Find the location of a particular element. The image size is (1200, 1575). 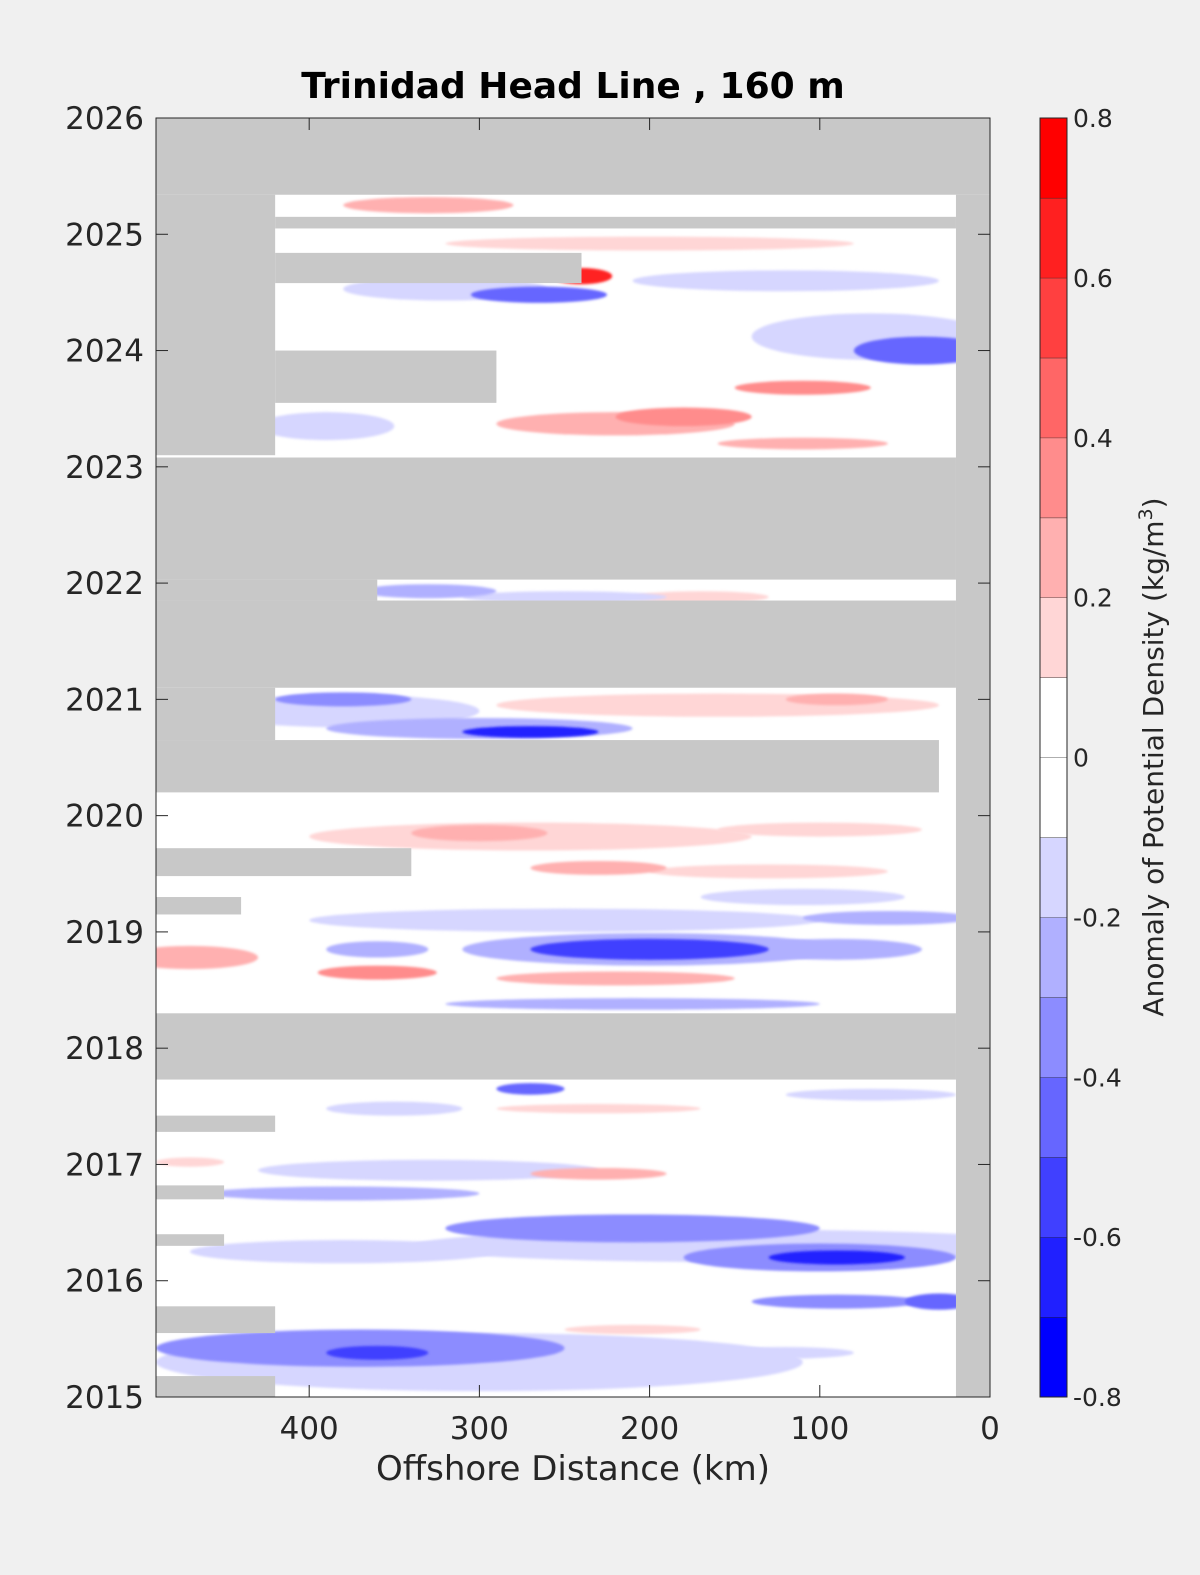

y-tick-label: 2016 is located at coordinates (104, 1282).